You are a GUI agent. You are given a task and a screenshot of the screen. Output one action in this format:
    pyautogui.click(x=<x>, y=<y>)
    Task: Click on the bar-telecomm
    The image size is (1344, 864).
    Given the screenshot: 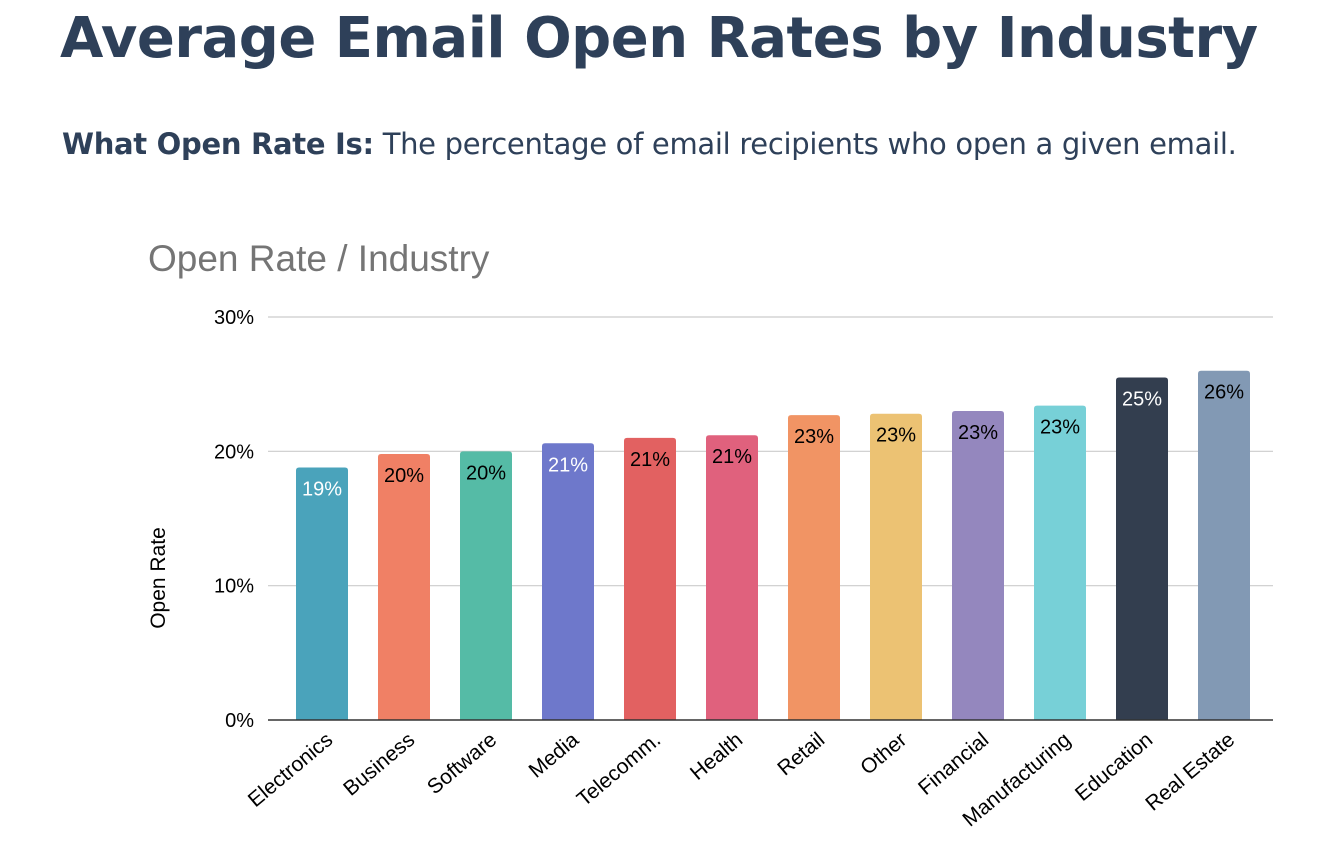 What is the action you would take?
    pyautogui.click(x=650, y=578)
    